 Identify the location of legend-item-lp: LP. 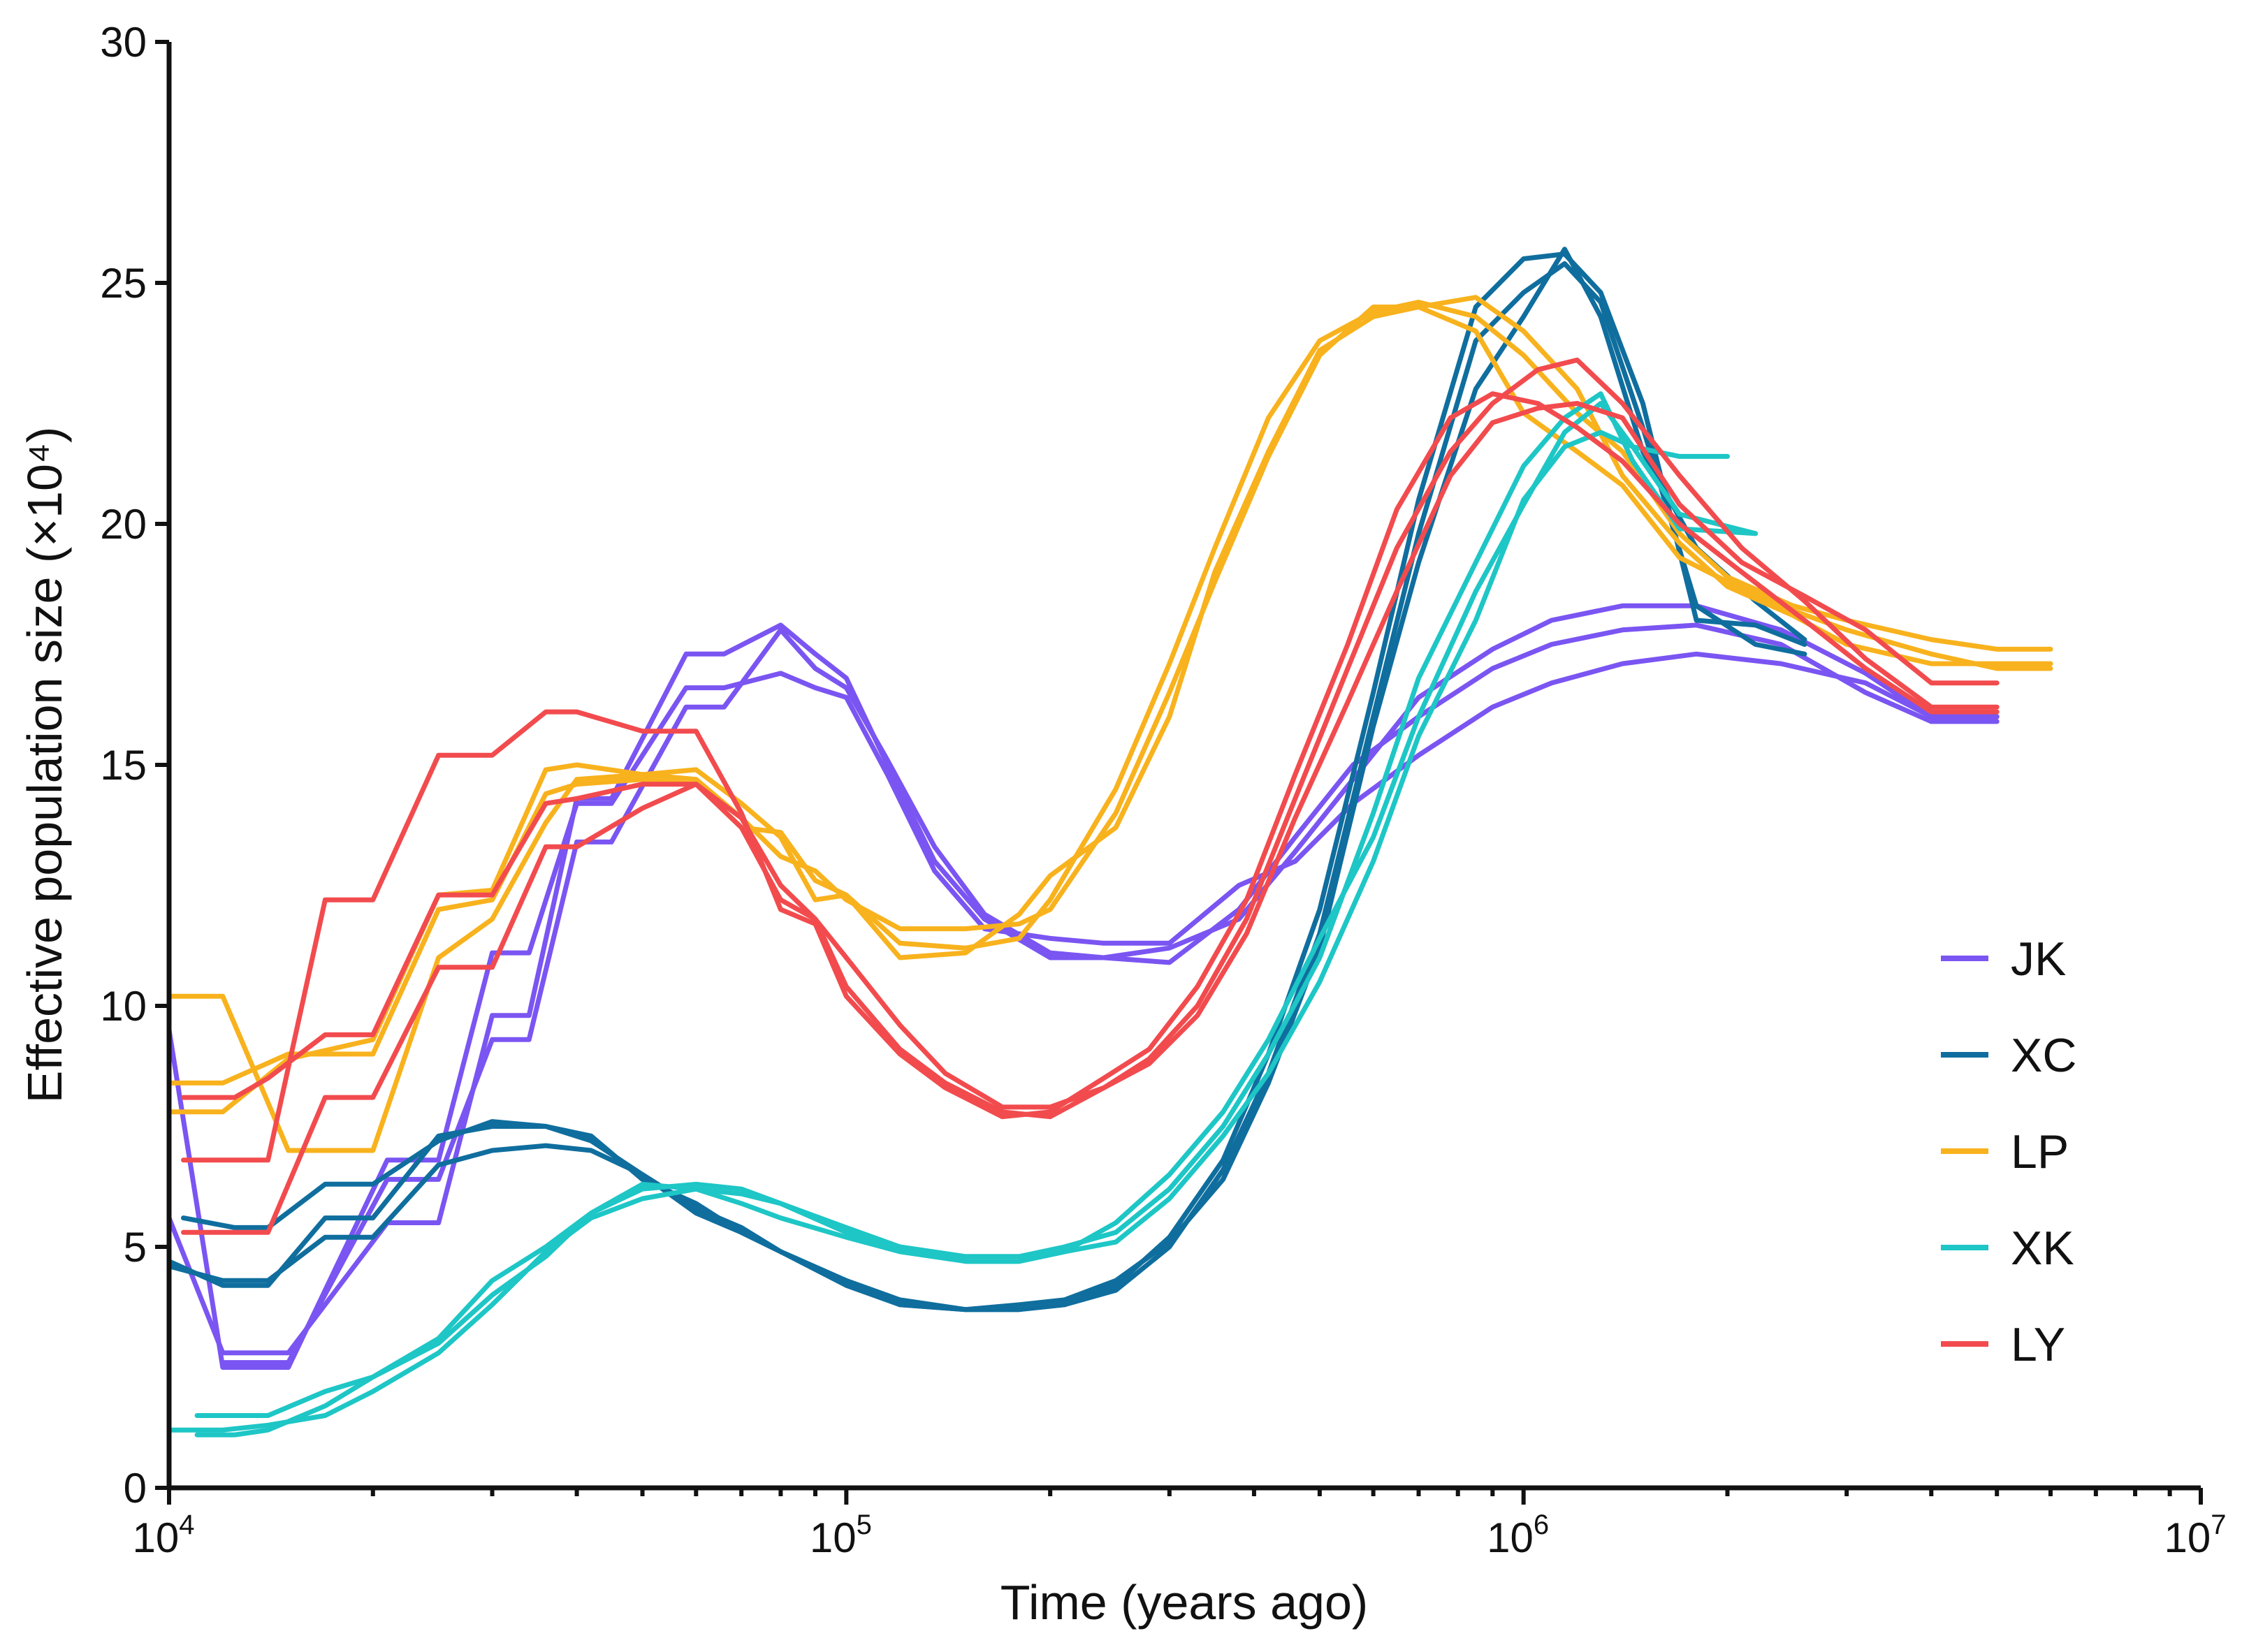
(2005, 1151).